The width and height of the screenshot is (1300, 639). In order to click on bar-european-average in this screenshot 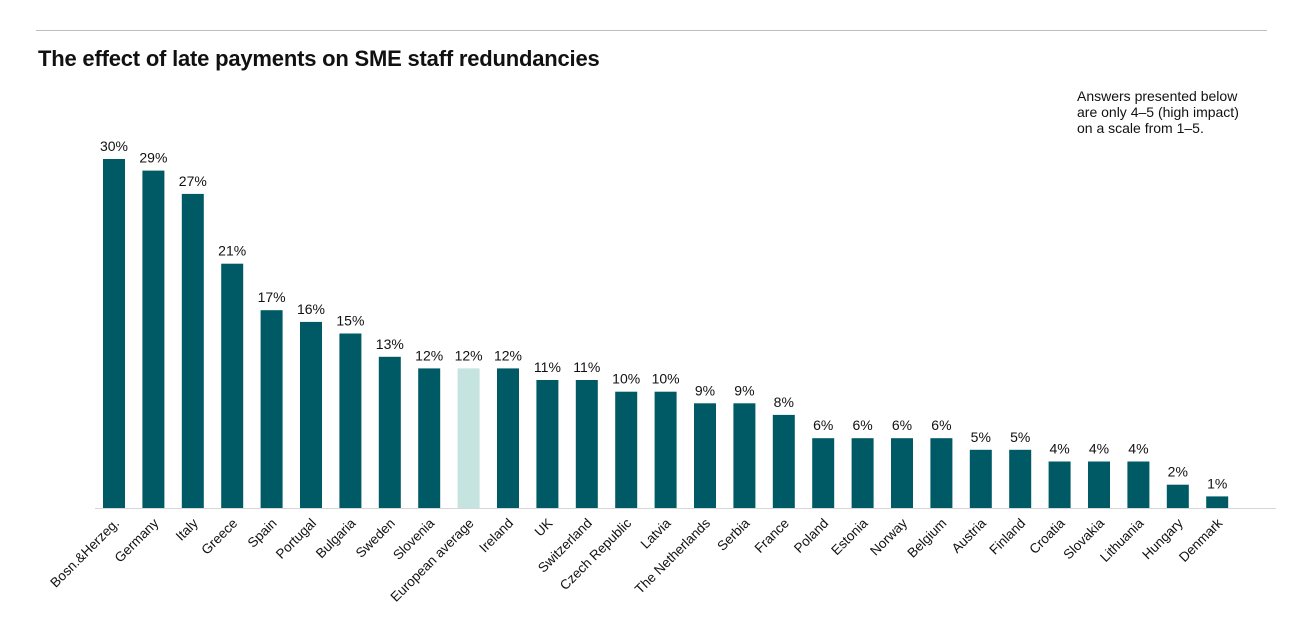, I will do `click(468, 438)`.